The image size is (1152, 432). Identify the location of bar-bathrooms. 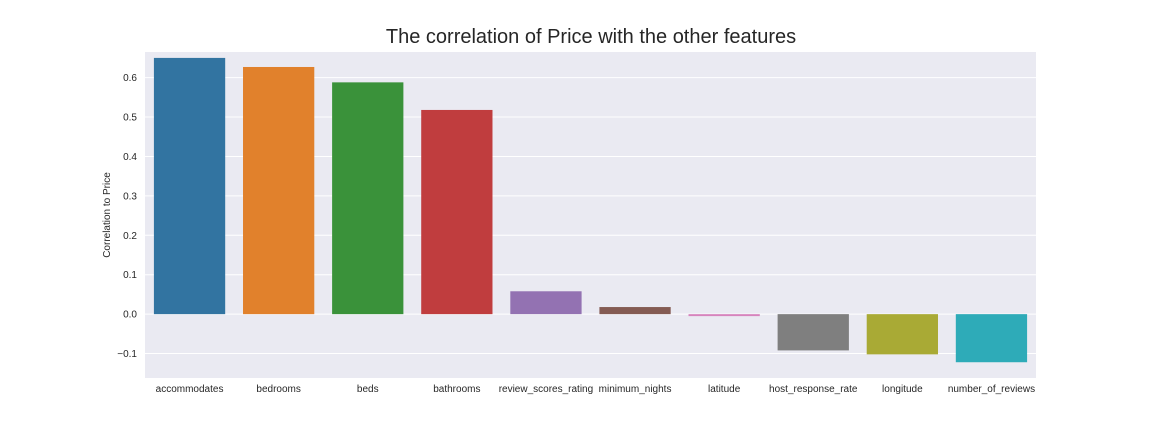
(457, 212).